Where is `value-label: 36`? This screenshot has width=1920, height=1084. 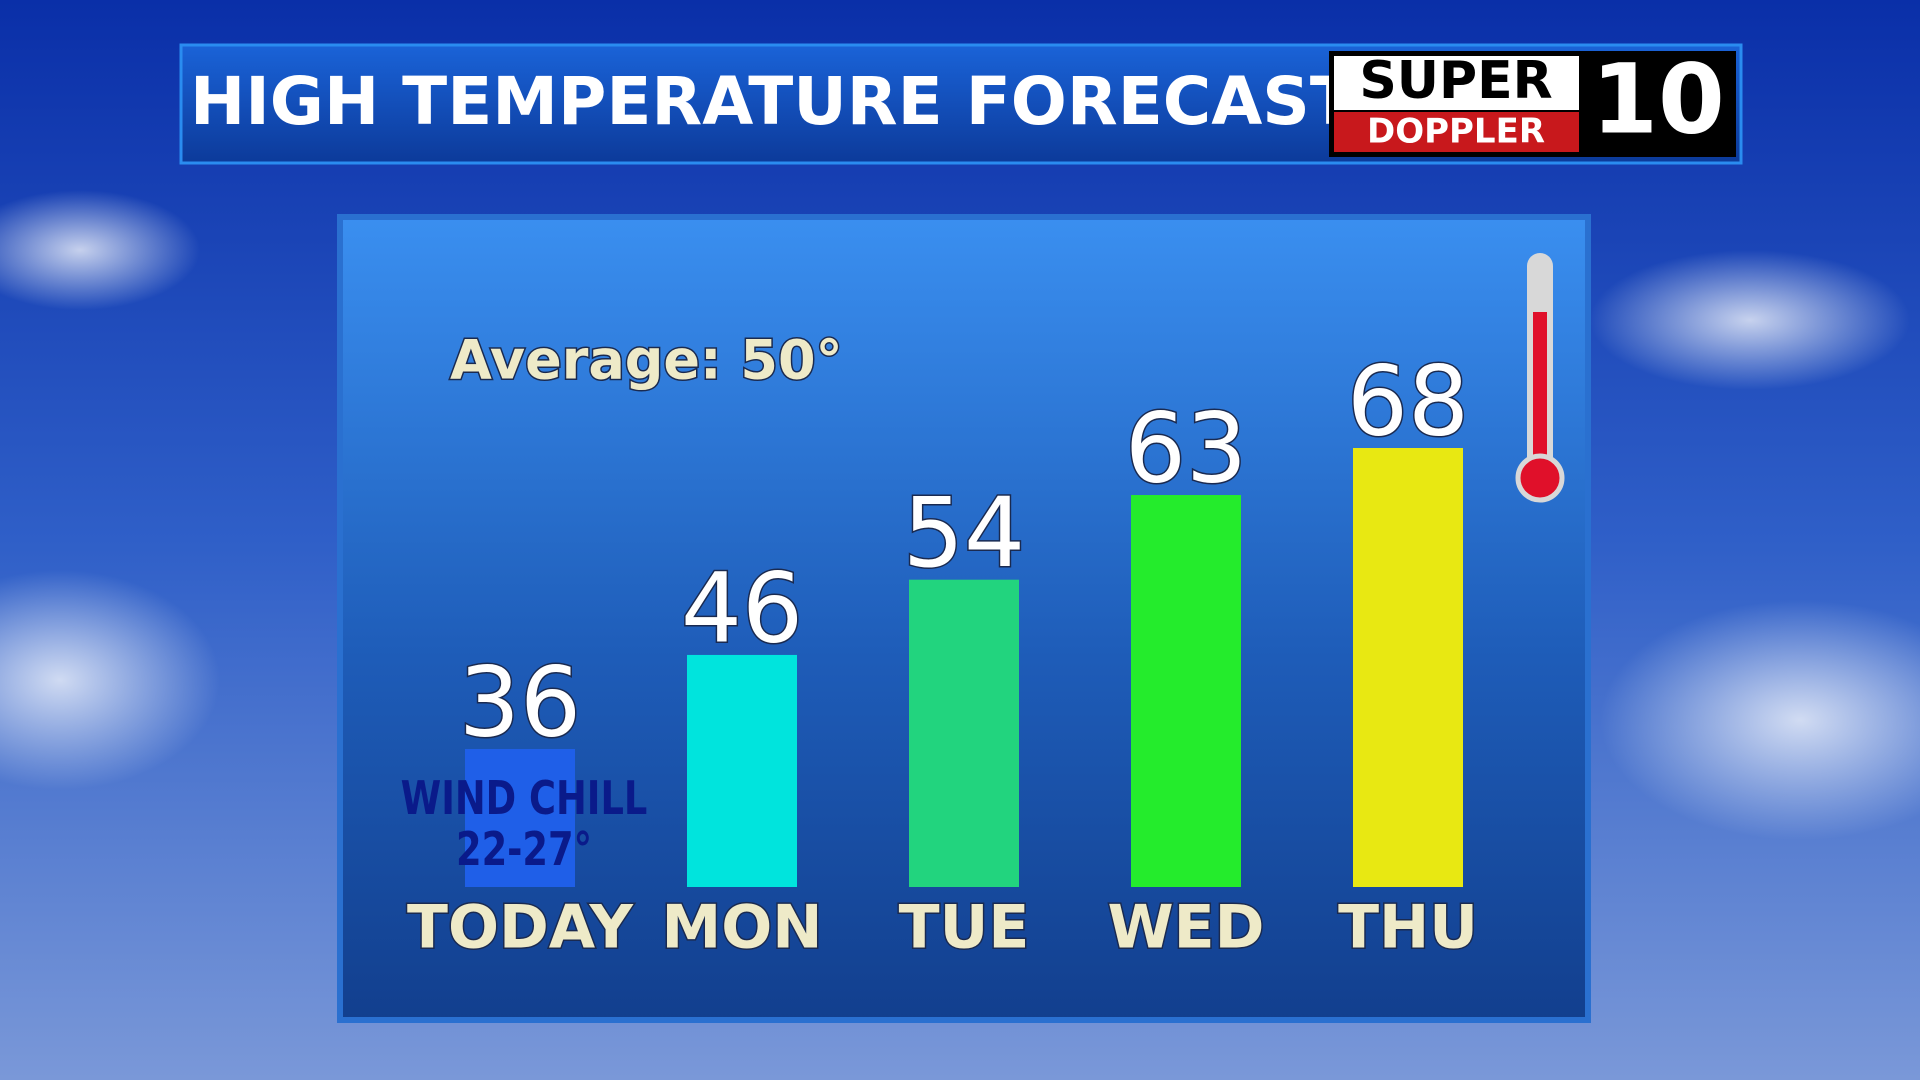
value-label: 36 is located at coordinates (520, 702).